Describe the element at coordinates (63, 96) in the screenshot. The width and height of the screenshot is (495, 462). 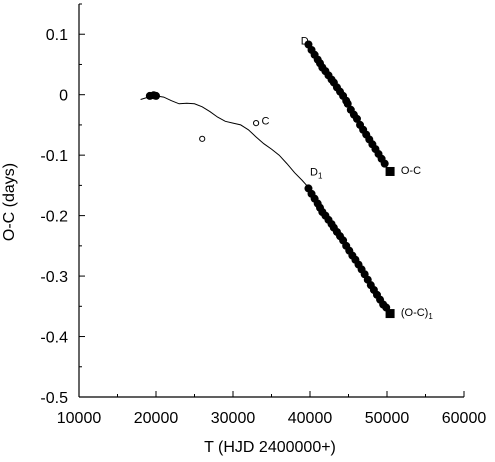
I see `y-tick-label: 0` at that location.